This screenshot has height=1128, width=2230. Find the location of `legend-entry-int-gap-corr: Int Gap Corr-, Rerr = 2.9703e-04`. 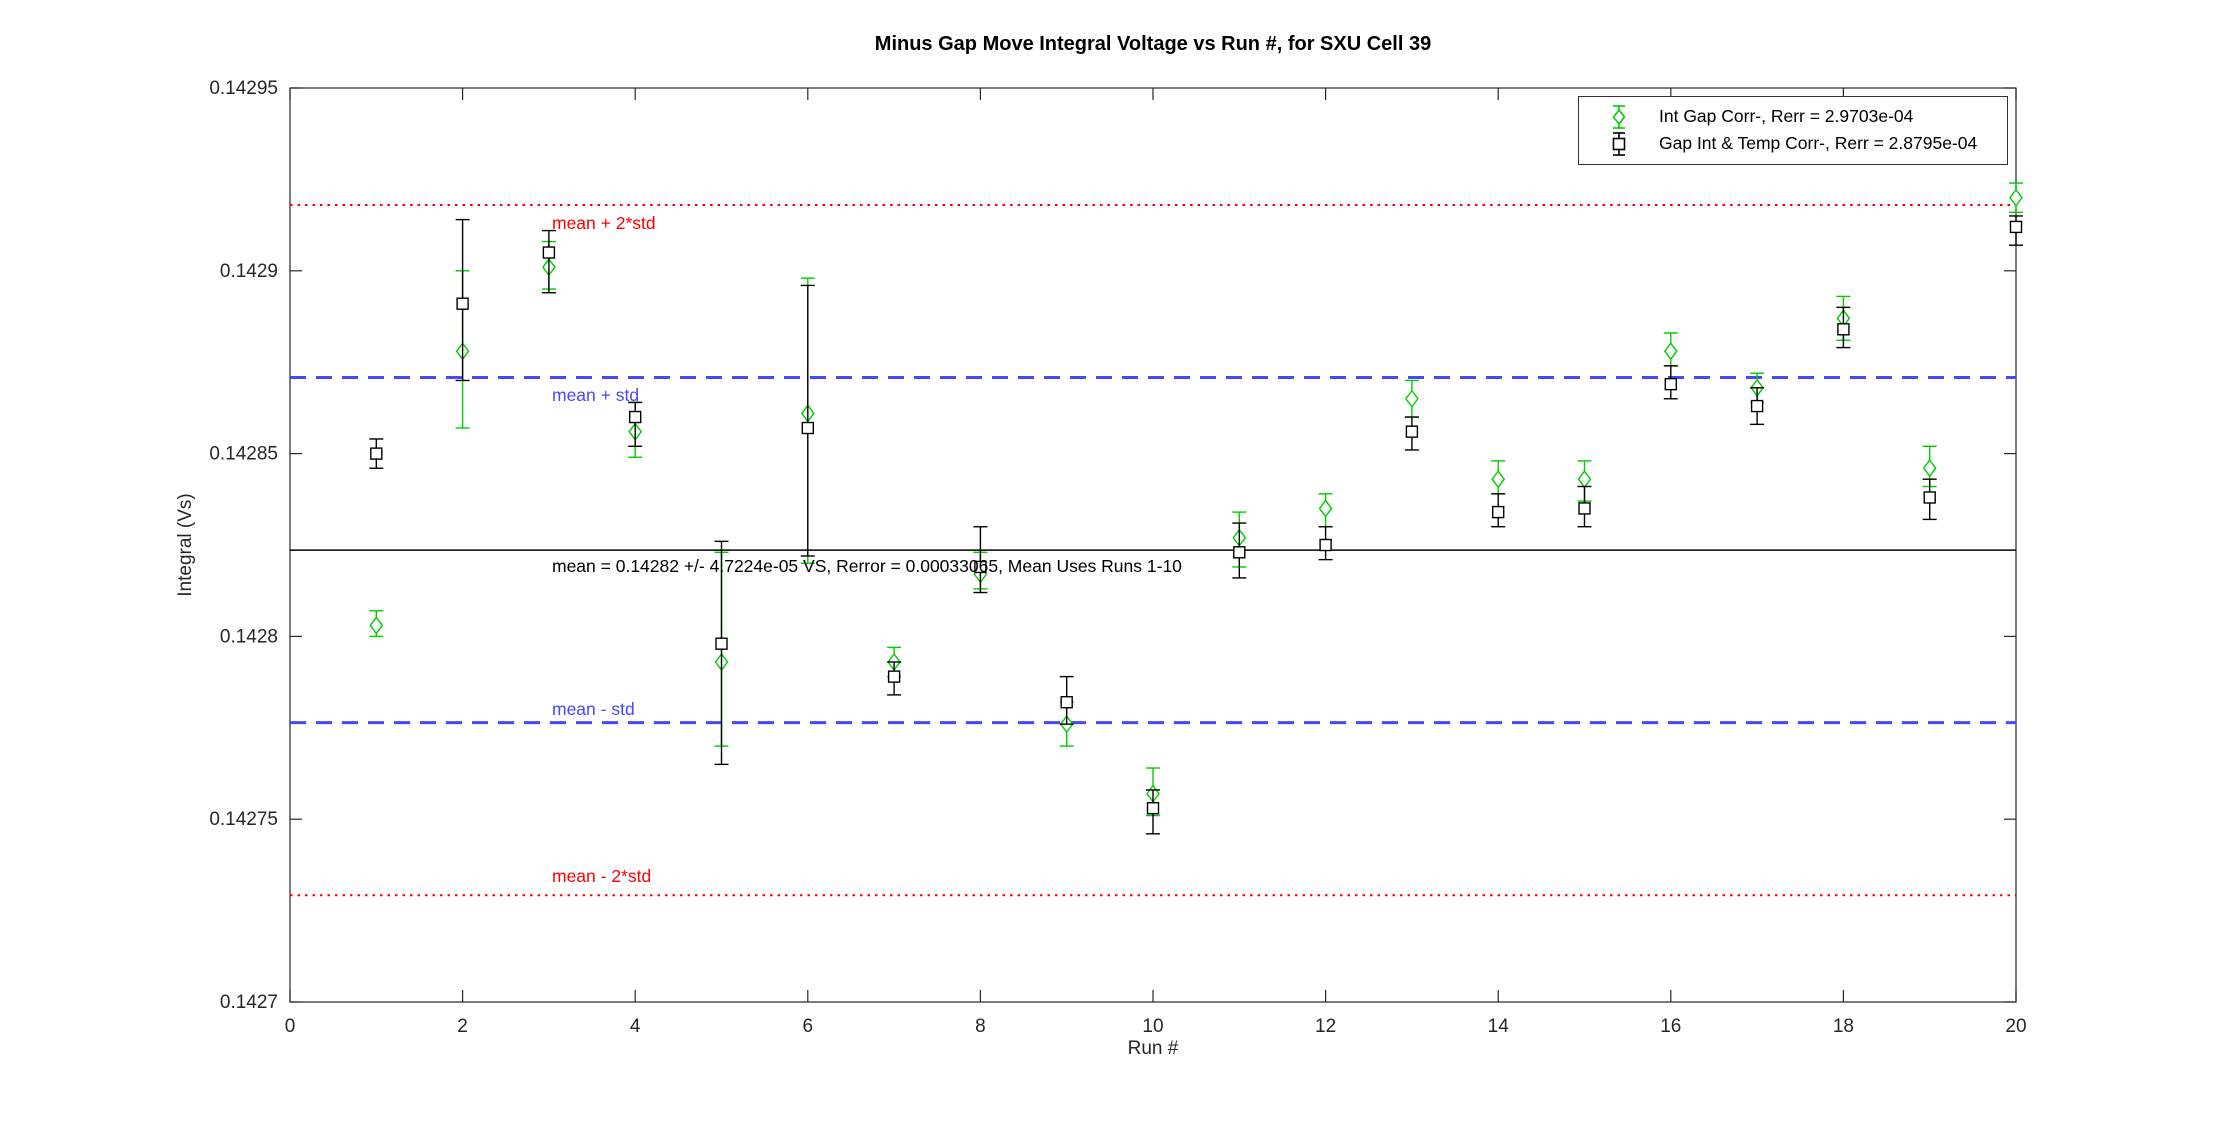

legend-entry-int-gap-corr: Int Gap Corr-, Rerr = 2.9703e-04 is located at coordinates (1793, 116).